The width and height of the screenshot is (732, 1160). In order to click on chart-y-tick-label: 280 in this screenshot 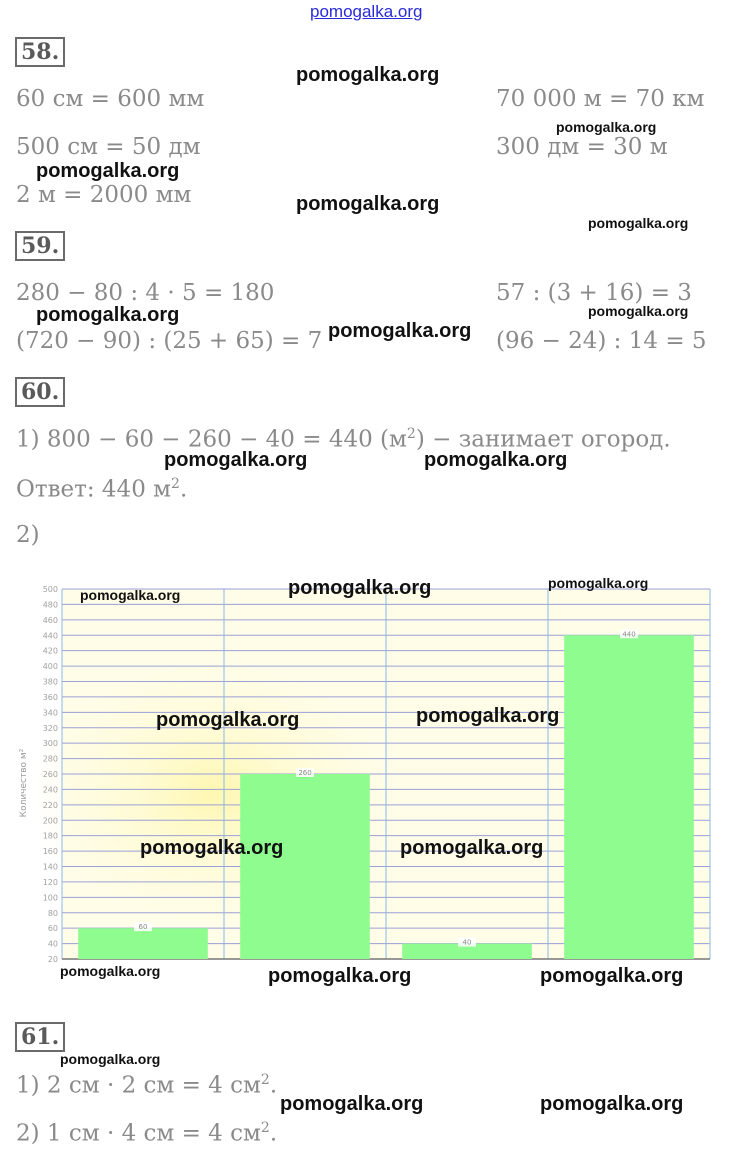, I will do `click(50, 759)`.